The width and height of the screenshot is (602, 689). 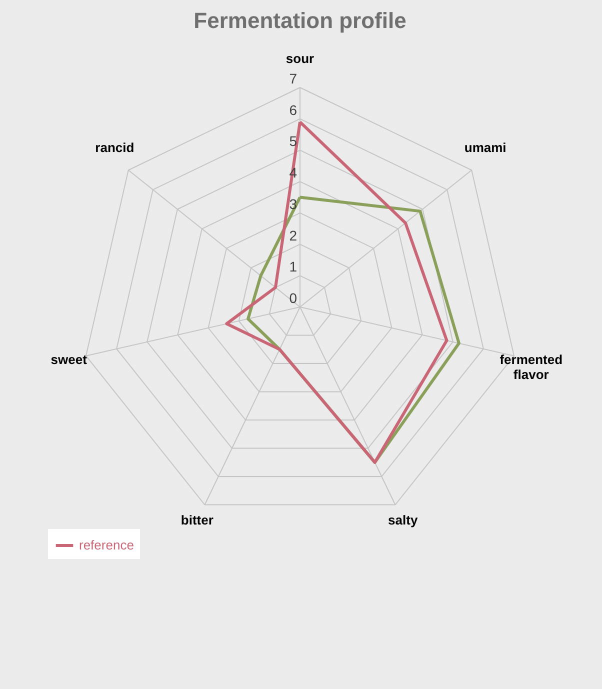 I want to click on spoke-label: bitter, so click(x=197, y=520).